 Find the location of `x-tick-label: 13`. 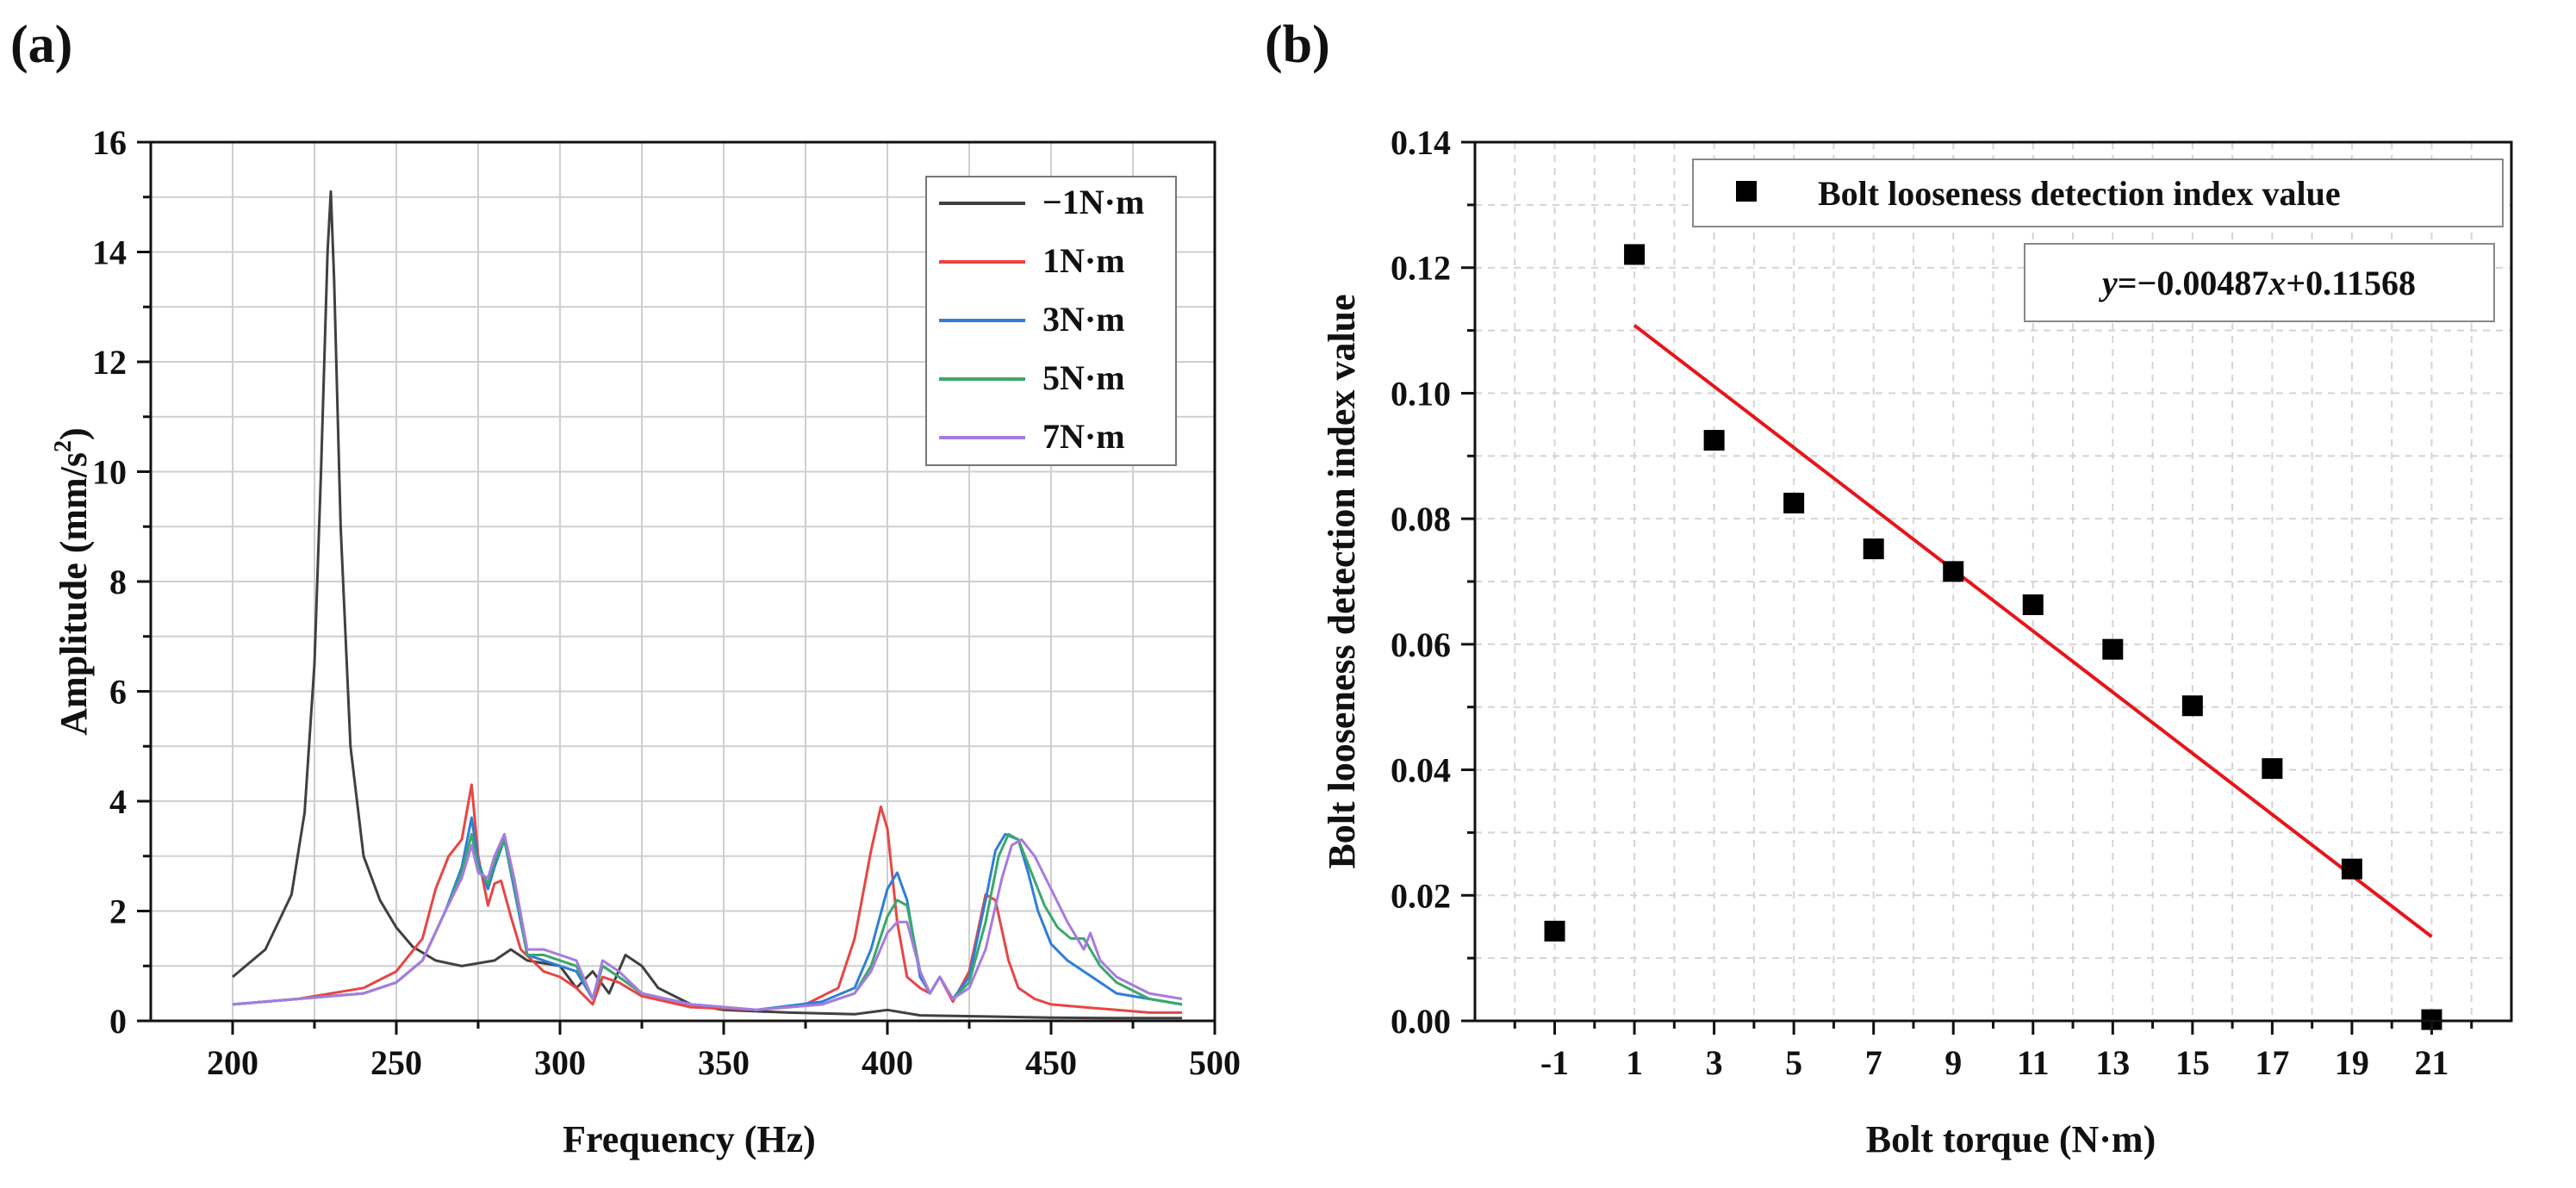

x-tick-label: 13 is located at coordinates (2113, 1062).